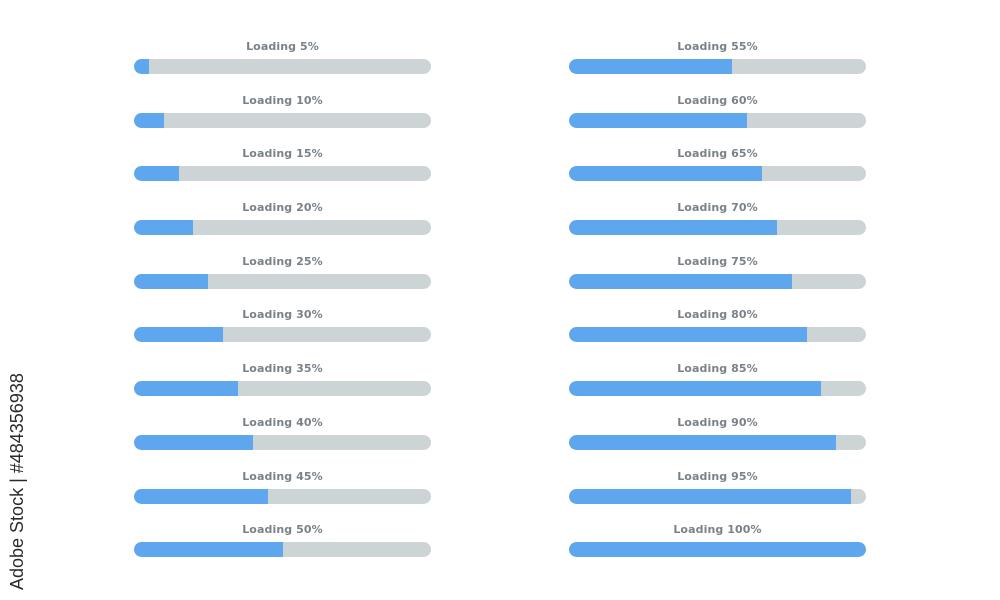 The width and height of the screenshot is (1000, 600). I want to click on progress-label: Loading 65%, so click(717, 154).